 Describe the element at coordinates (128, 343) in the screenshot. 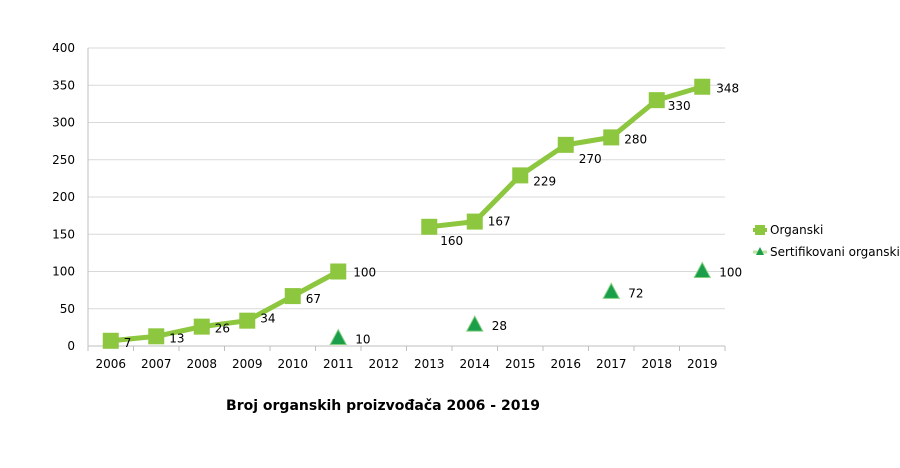

I see `data-label-organski: 7` at that location.